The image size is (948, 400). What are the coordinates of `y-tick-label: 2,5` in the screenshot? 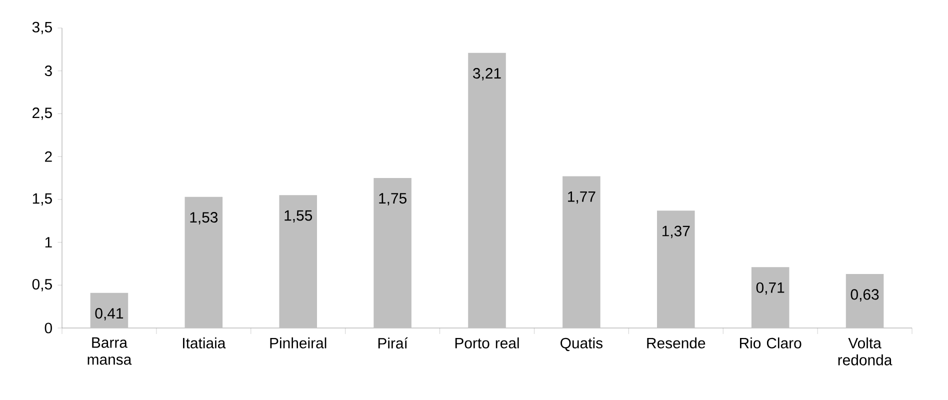 It's located at (42, 114).